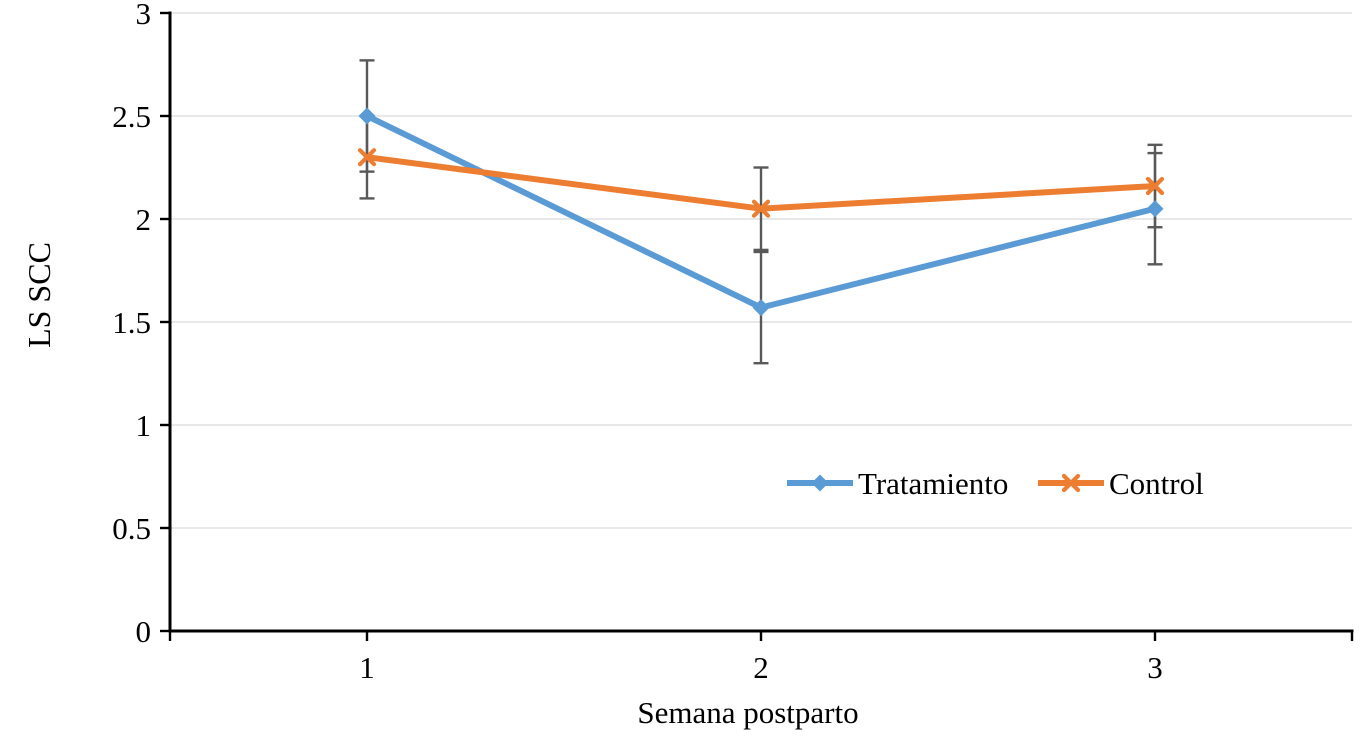 The height and width of the screenshot is (744, 1368). Describe the element at coordinates (39, 295) in the screenshot. I see `y-axis-title: LS SCC` at that location.